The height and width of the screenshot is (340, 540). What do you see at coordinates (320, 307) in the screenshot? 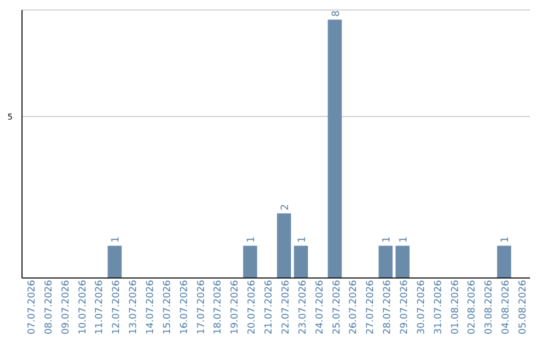
I see `x-tick-label: 24.07.2026` at bounding box center [320, 307].